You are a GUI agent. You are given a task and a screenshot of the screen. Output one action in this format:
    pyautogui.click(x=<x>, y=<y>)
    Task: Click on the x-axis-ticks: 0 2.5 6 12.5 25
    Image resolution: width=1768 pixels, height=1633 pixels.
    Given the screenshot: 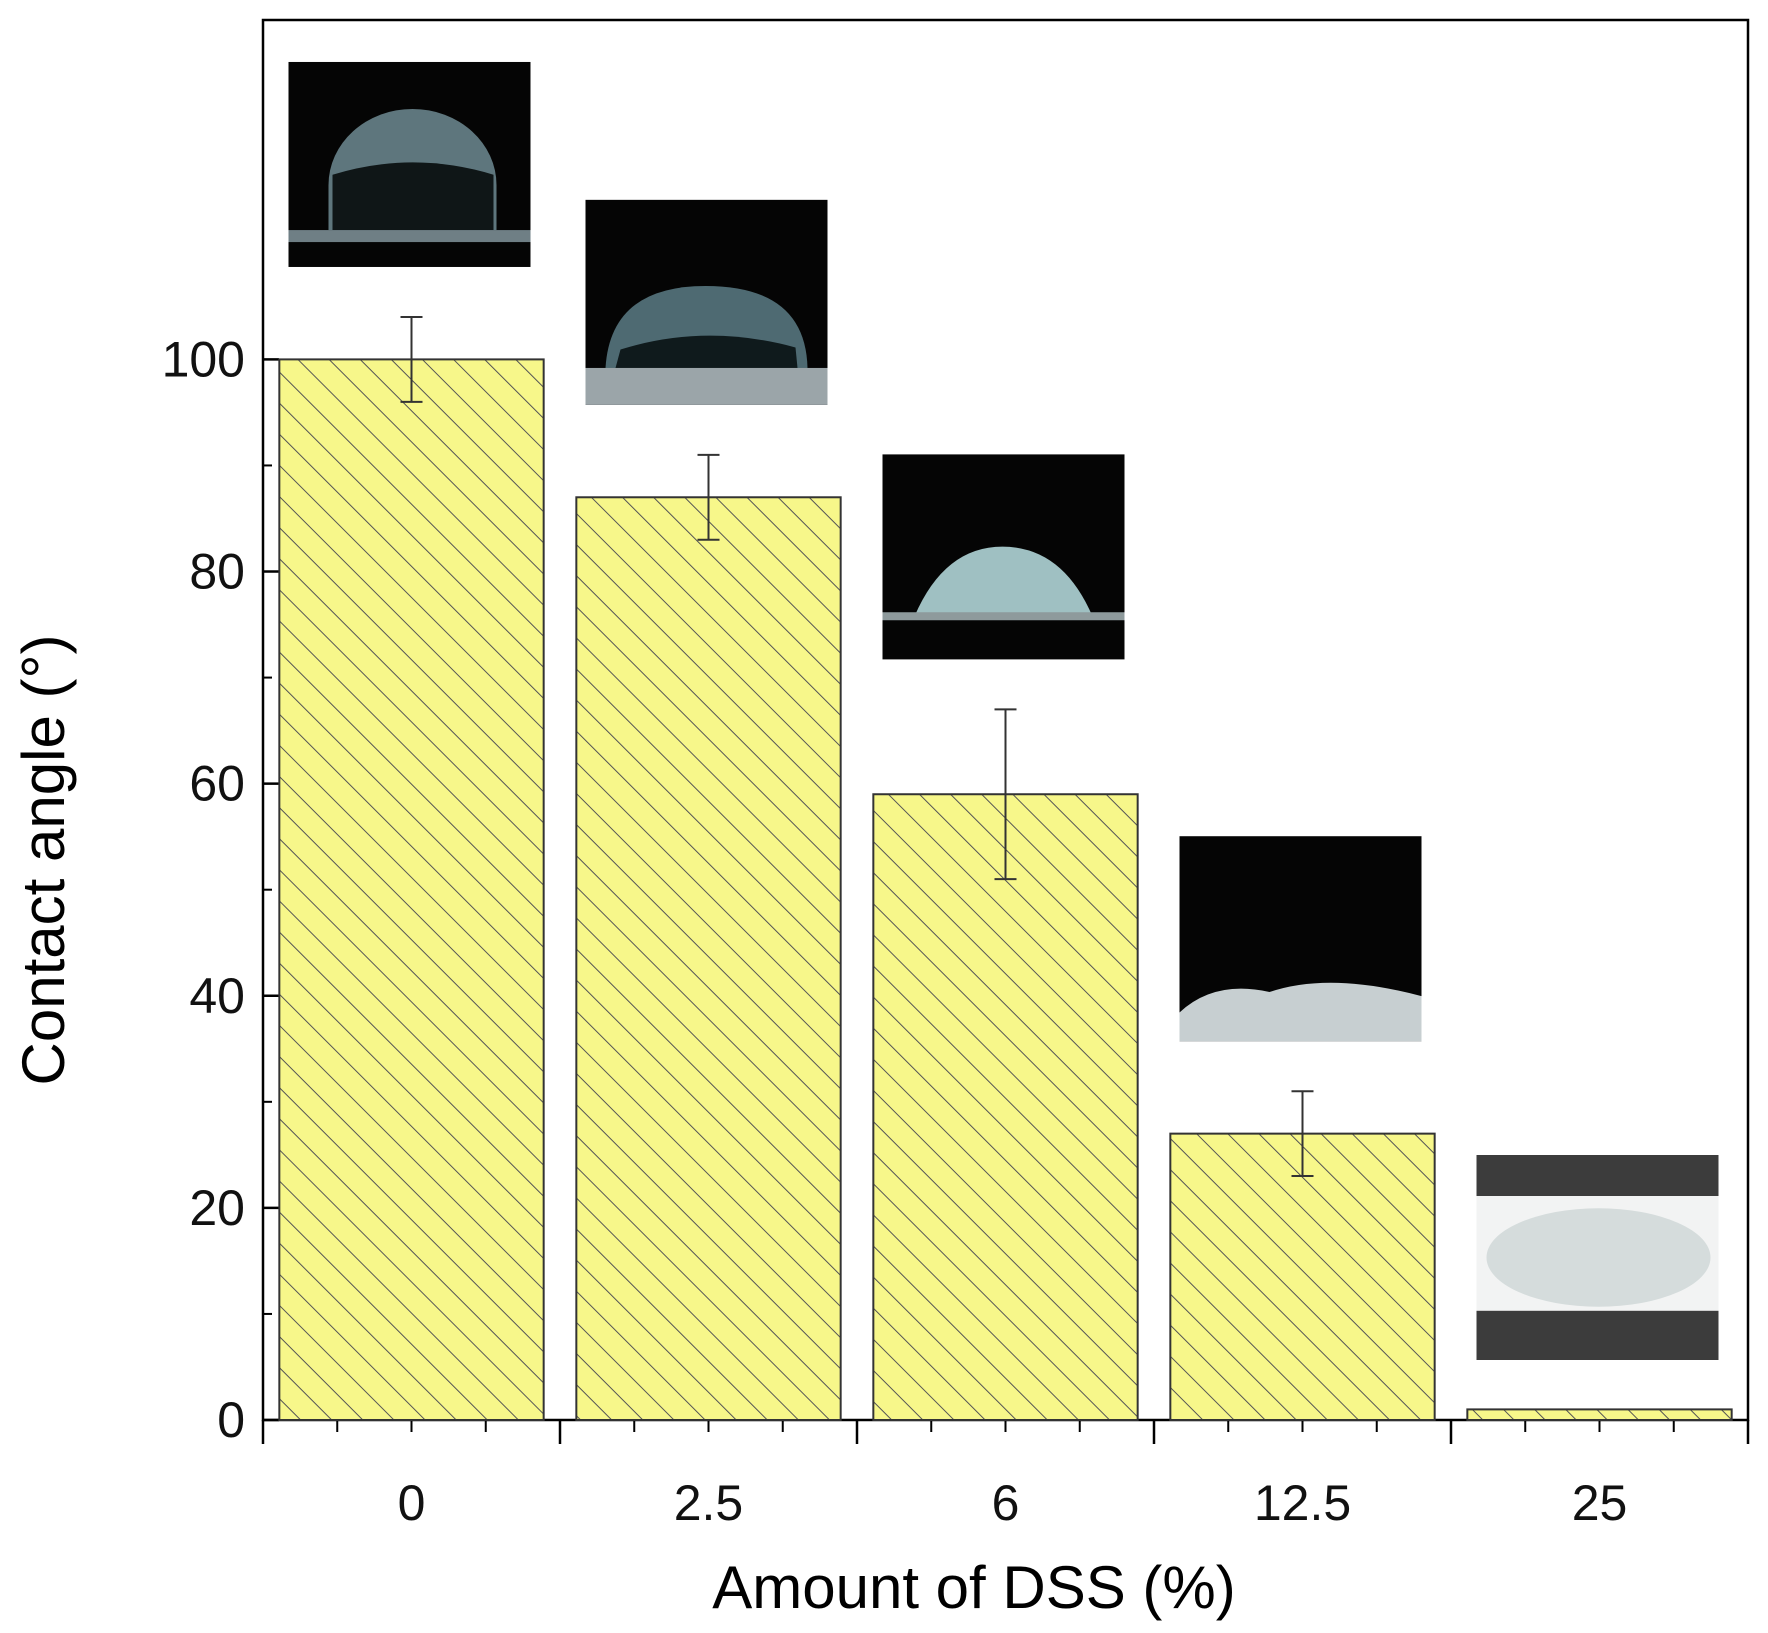 What is the action you would take?
    pyautogui.click(x=1005, y=1475)
    